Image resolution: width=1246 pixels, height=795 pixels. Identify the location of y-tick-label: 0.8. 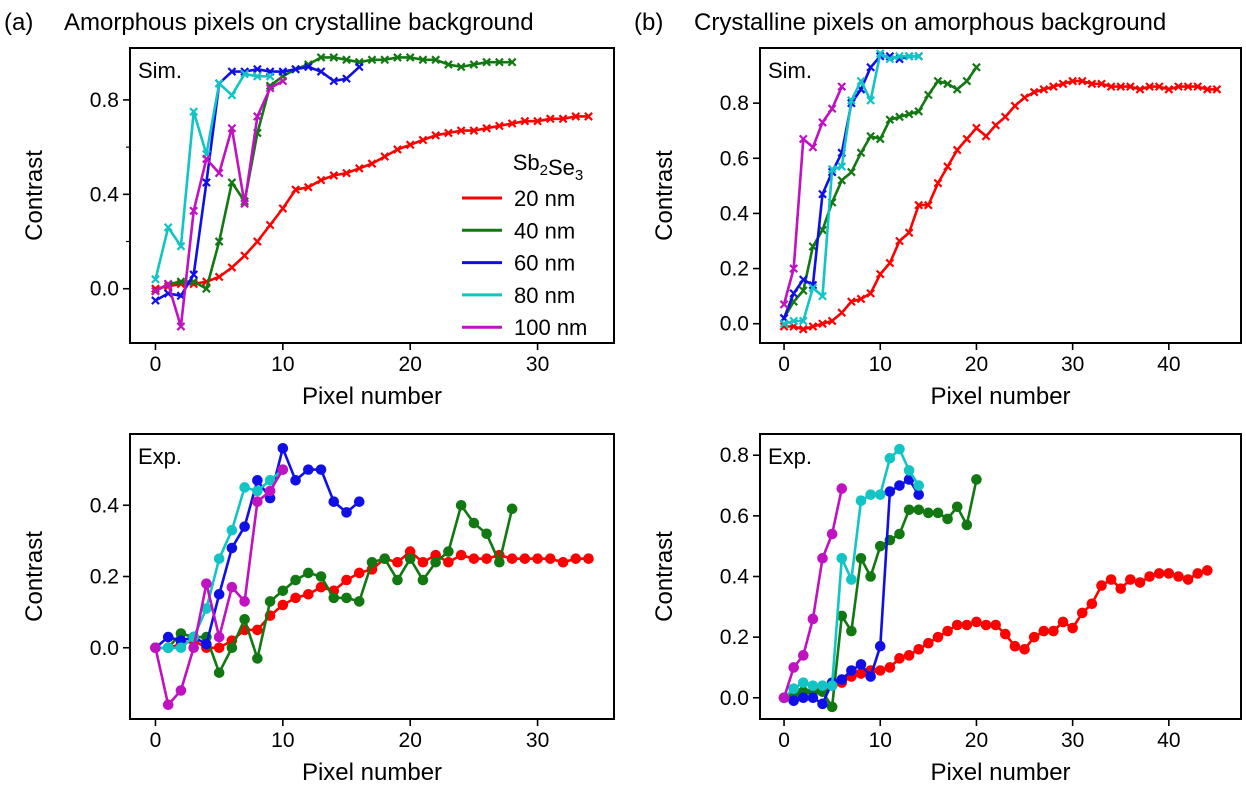
(734, 455).